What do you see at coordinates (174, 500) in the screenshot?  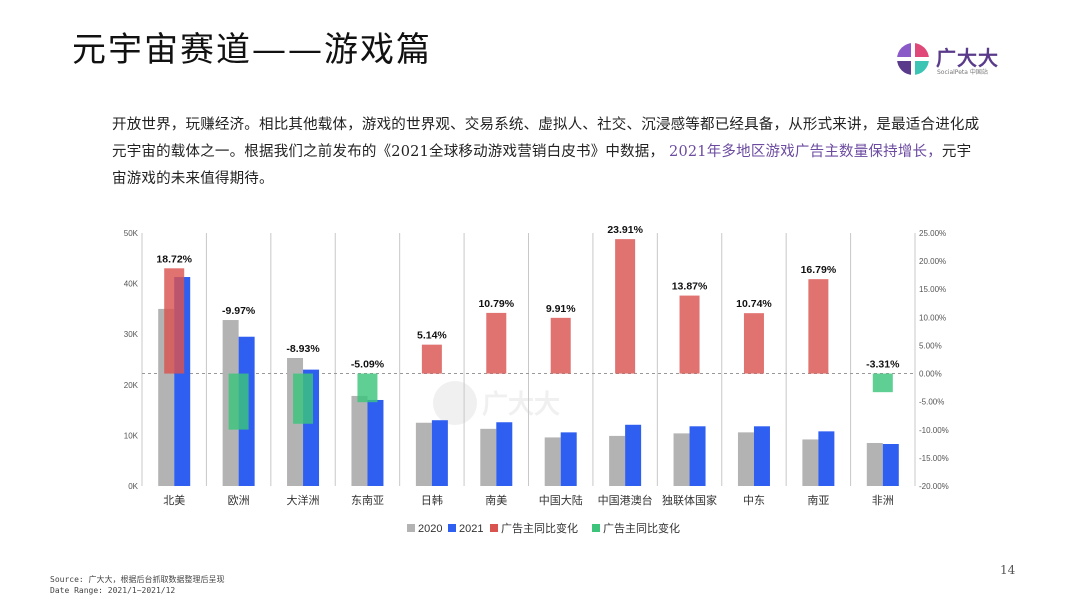 I see `category-label: 北美` at bounding box center [174, 500].